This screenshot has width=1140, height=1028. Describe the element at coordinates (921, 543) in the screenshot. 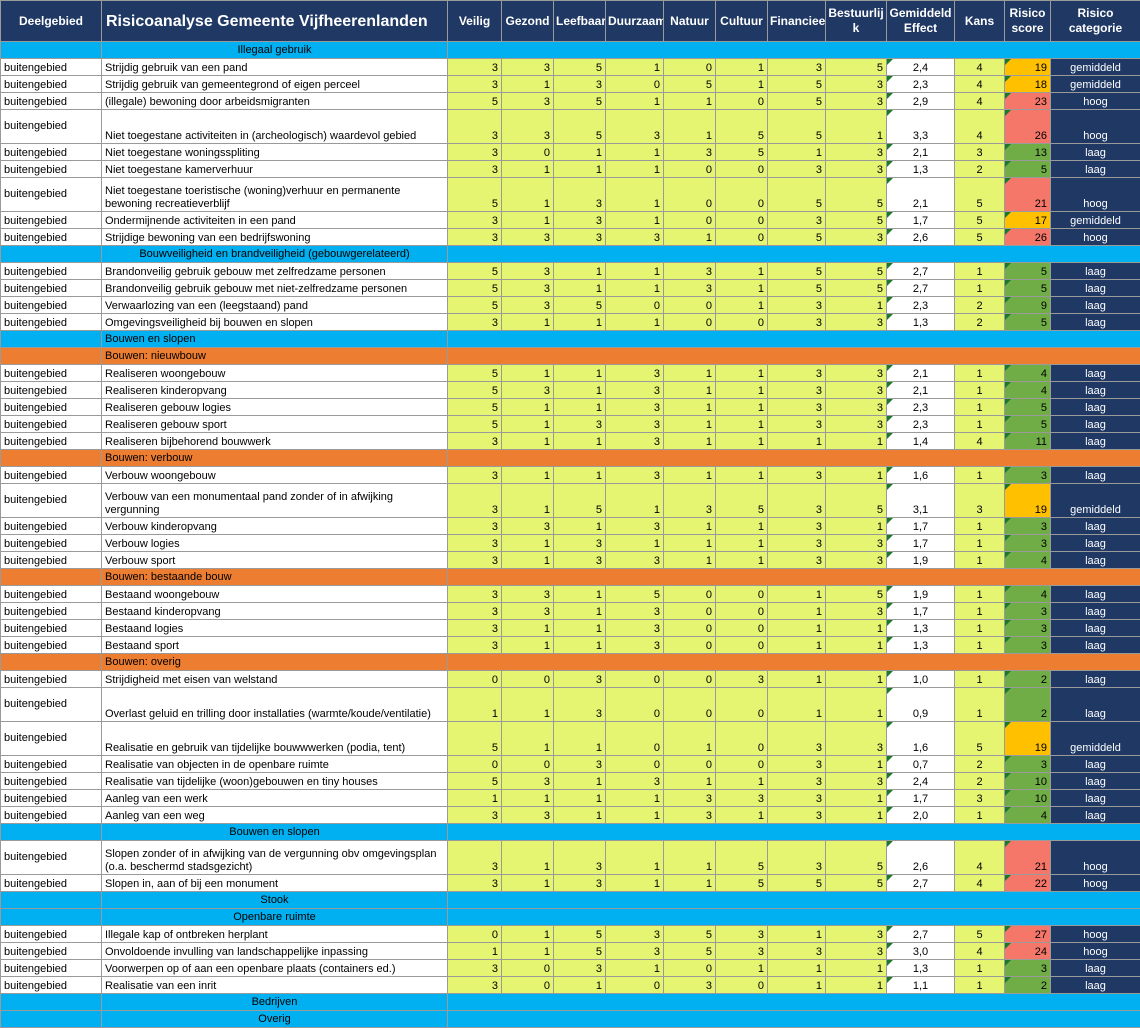

I see `gemiddeld-effect-cell: 1,7` at that location.